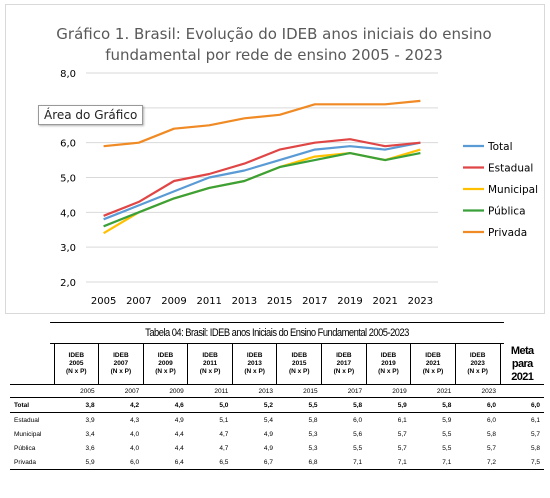  Describe the element at coordinates (299, 391) in the screenshot. I see `year-cell: 2015` at that location.